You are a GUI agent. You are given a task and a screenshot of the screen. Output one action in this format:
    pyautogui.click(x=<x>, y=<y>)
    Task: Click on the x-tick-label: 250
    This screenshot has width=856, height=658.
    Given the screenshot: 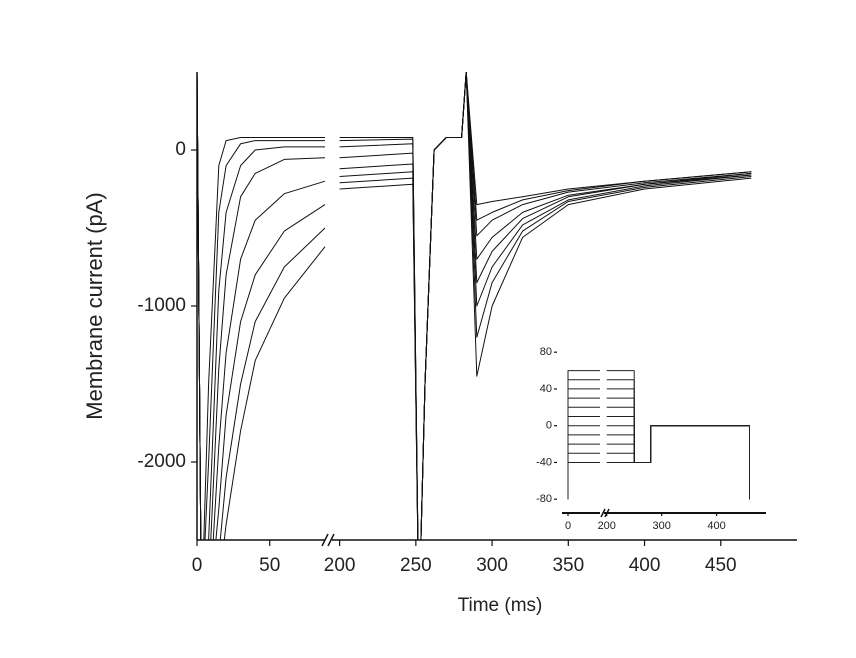 What is the action you would take?
    pyautogui.click(x=416, y=565)
    